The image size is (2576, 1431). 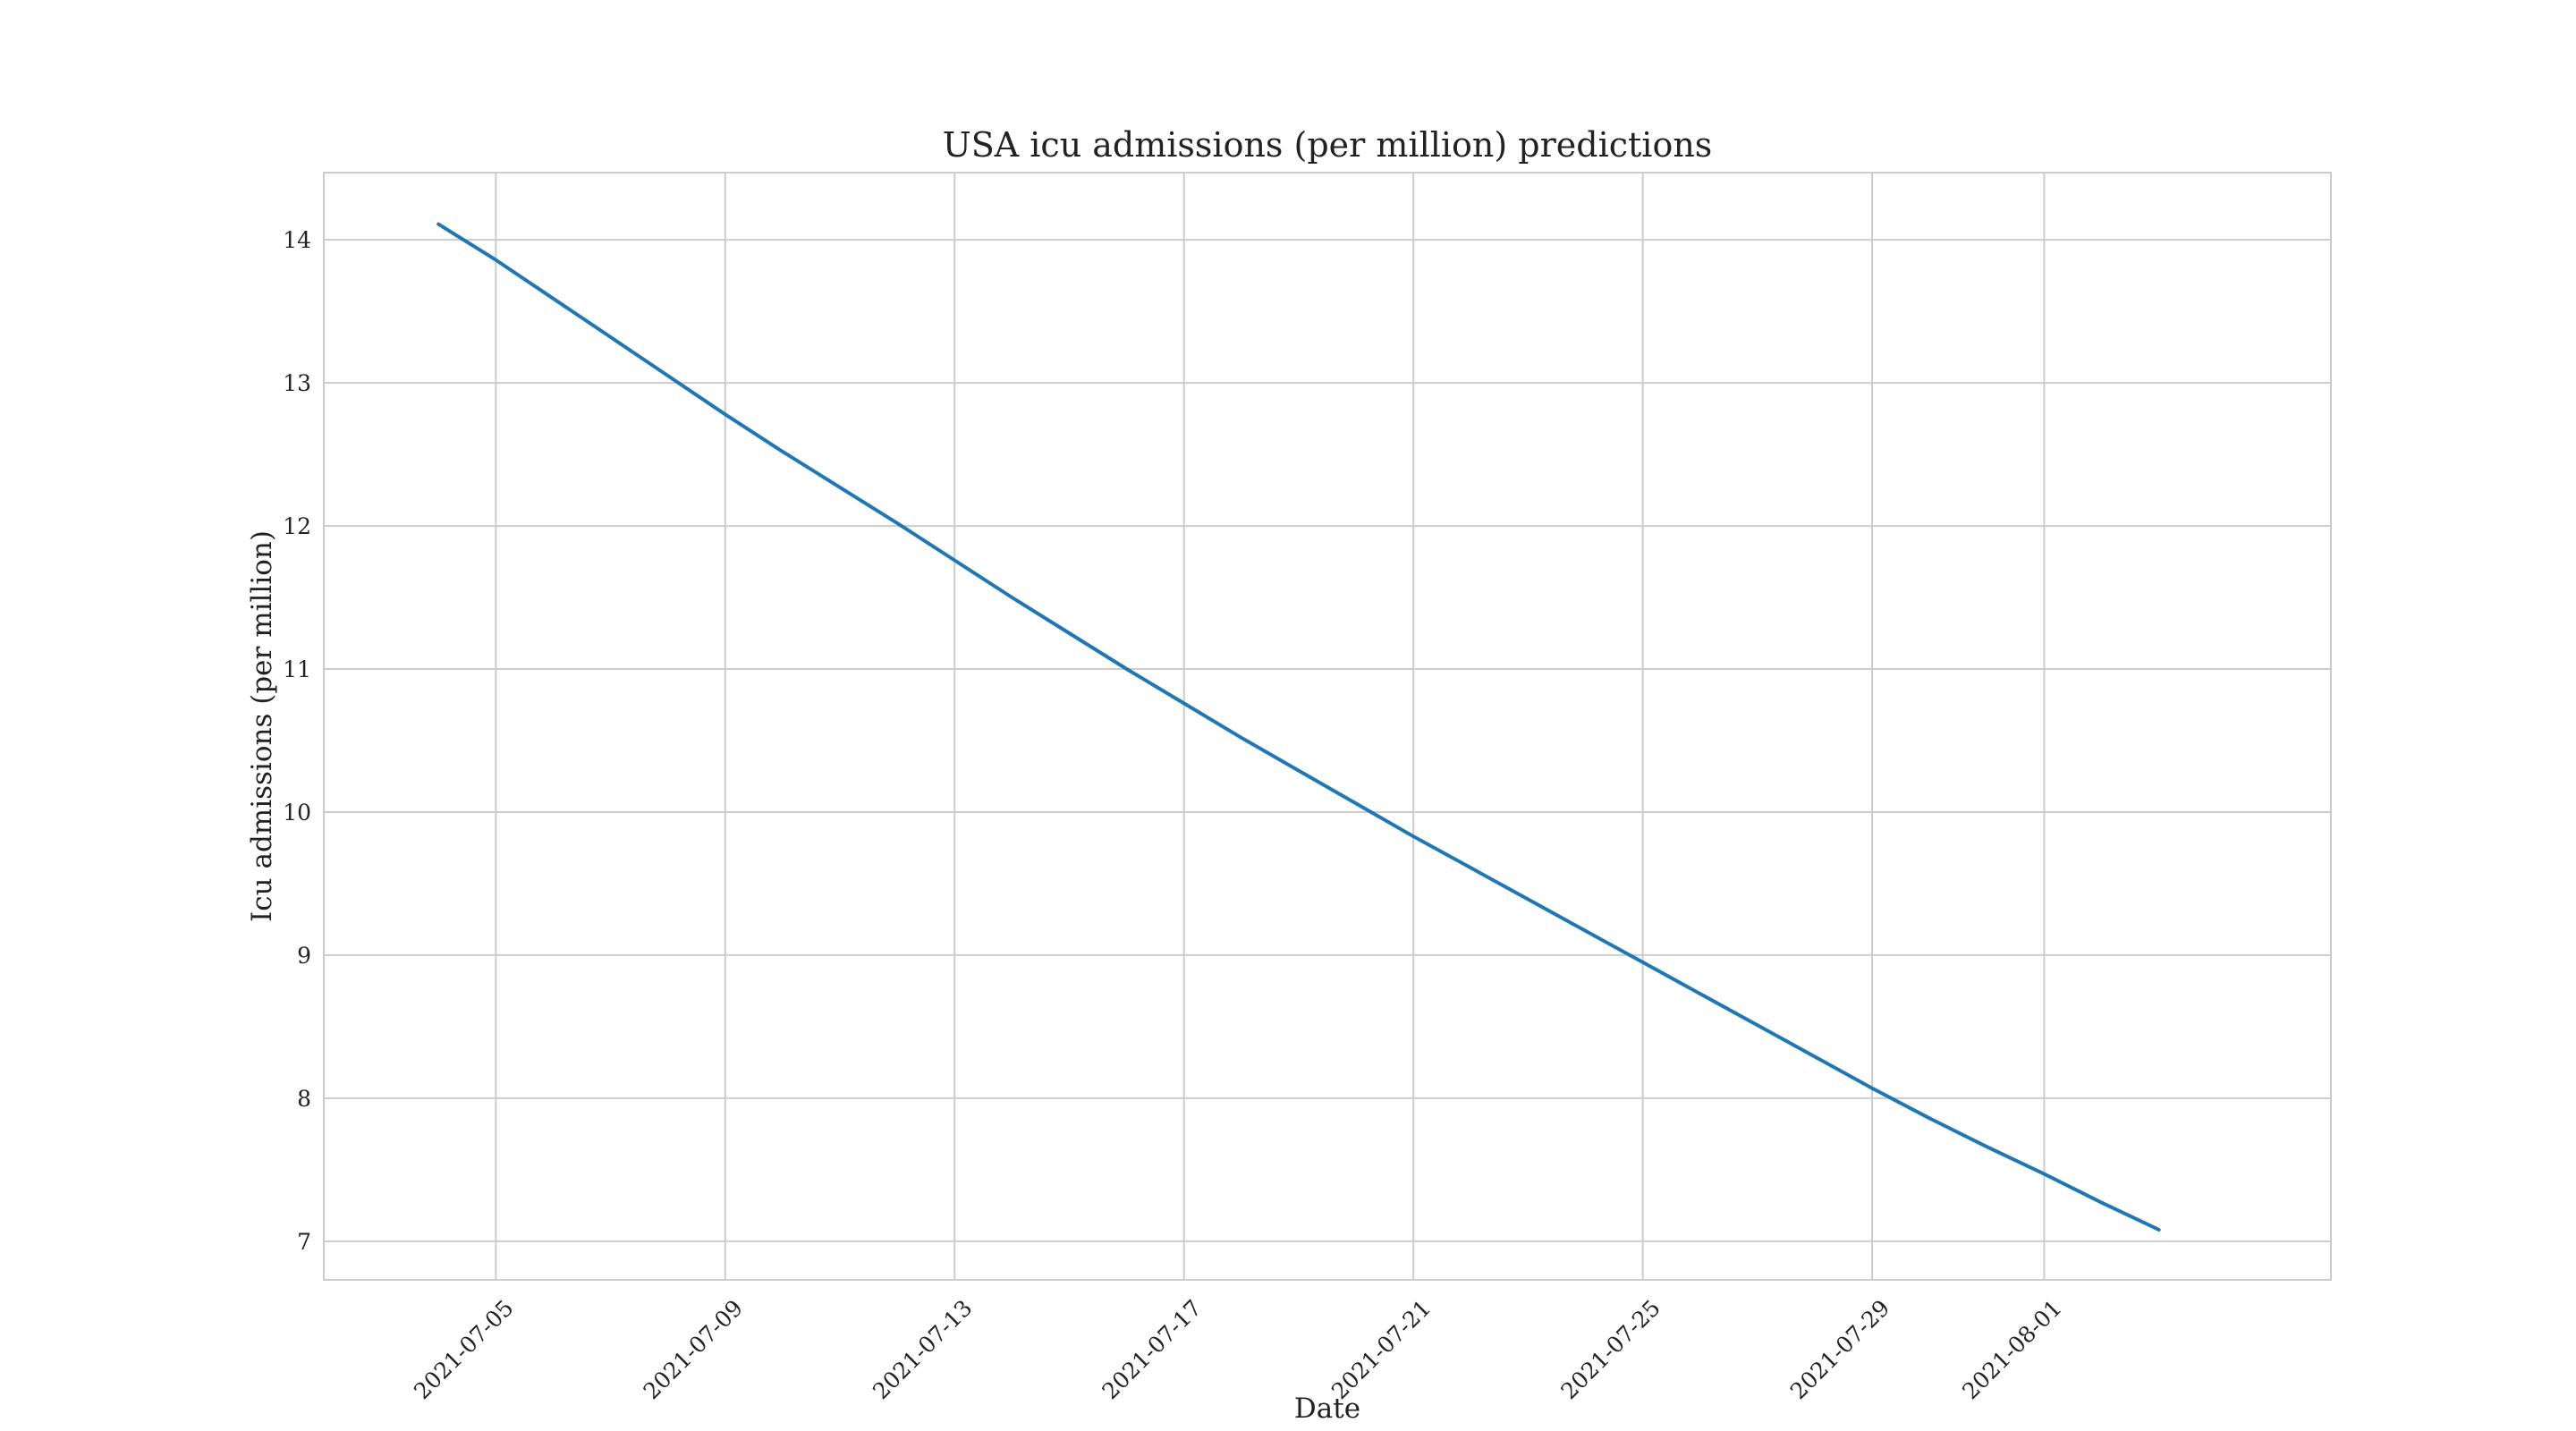 What do you see at coordinates (297, 240) in the screenshot?
I see `y-tick-label: 14` at bounding box center [297, 240].